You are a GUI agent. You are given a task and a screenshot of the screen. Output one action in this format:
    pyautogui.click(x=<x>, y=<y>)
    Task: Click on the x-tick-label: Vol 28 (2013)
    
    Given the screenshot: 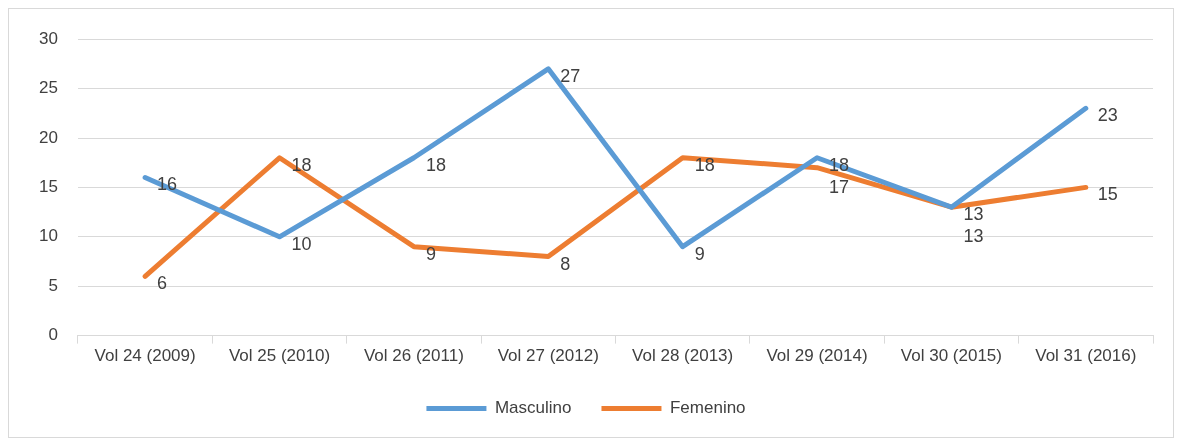 What is the action you would take?
    pyautogui.click(x=683, y=356)
    